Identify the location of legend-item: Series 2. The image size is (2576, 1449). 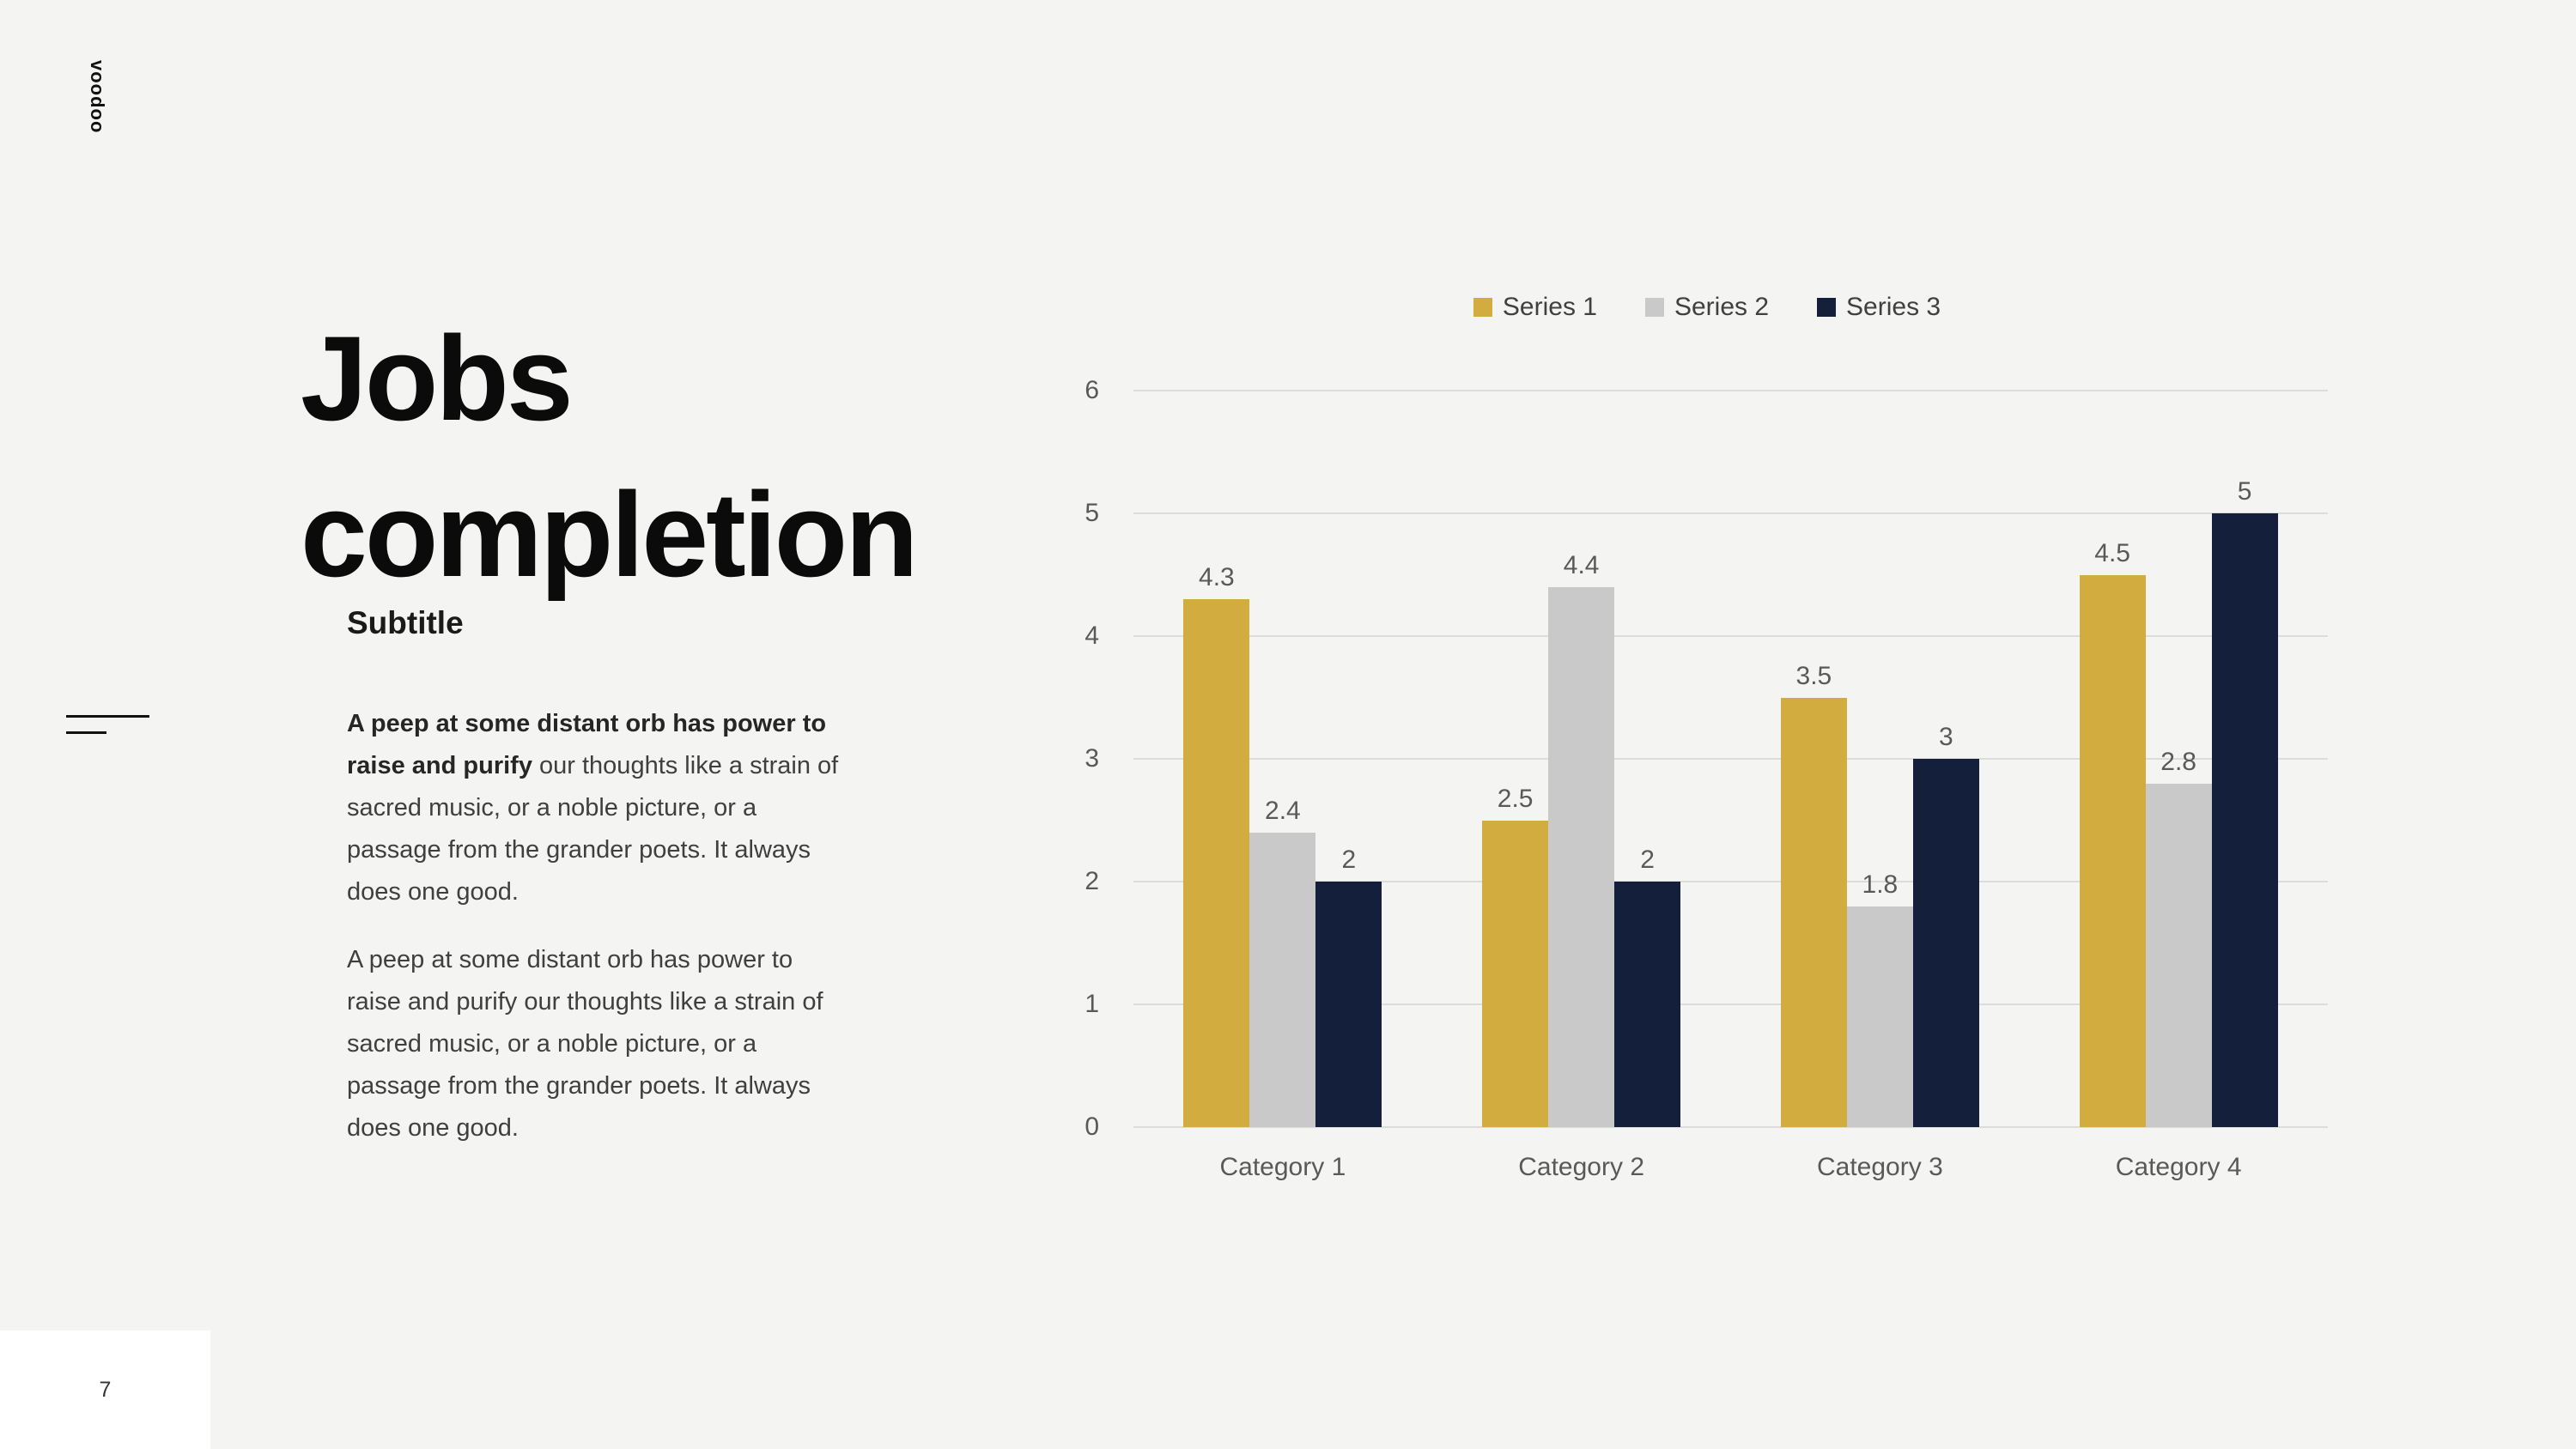
(1707, 307).